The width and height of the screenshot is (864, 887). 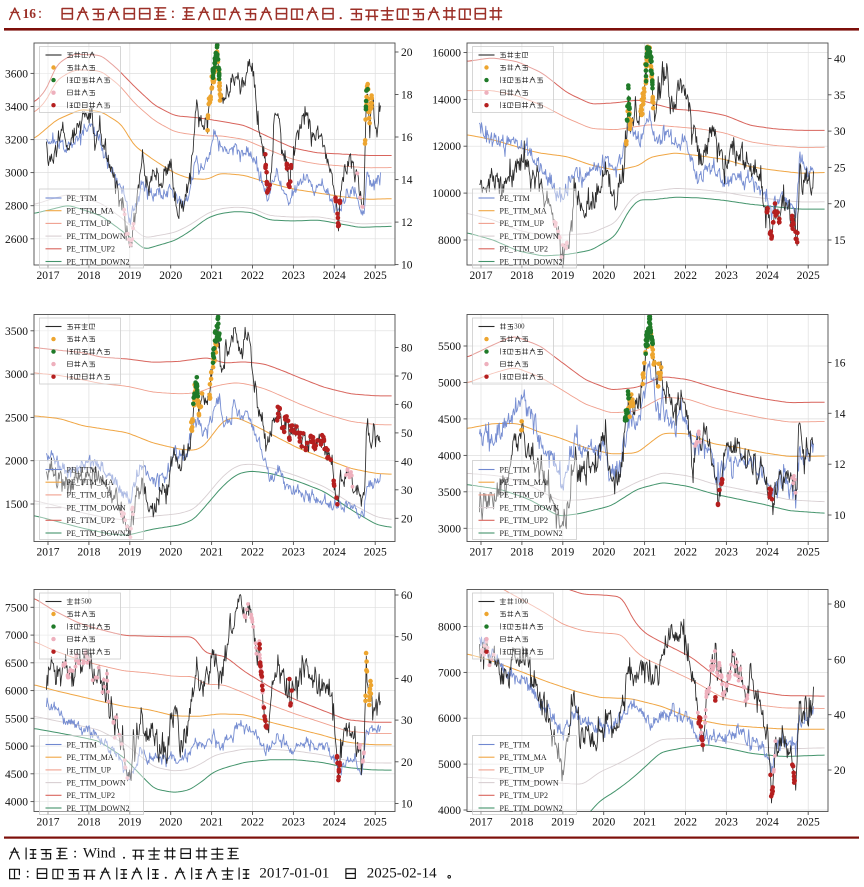 I want to click on svg-text: 7500, so click(x=16, y=608).